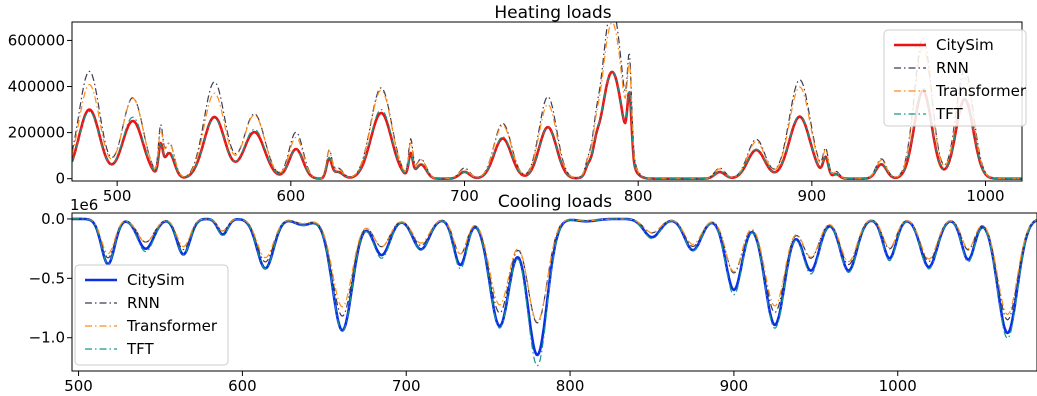 This screenshot has width=1037, height=396. I want to click on cooling-legend-label-transformer: Transformer, so click(172, 326).